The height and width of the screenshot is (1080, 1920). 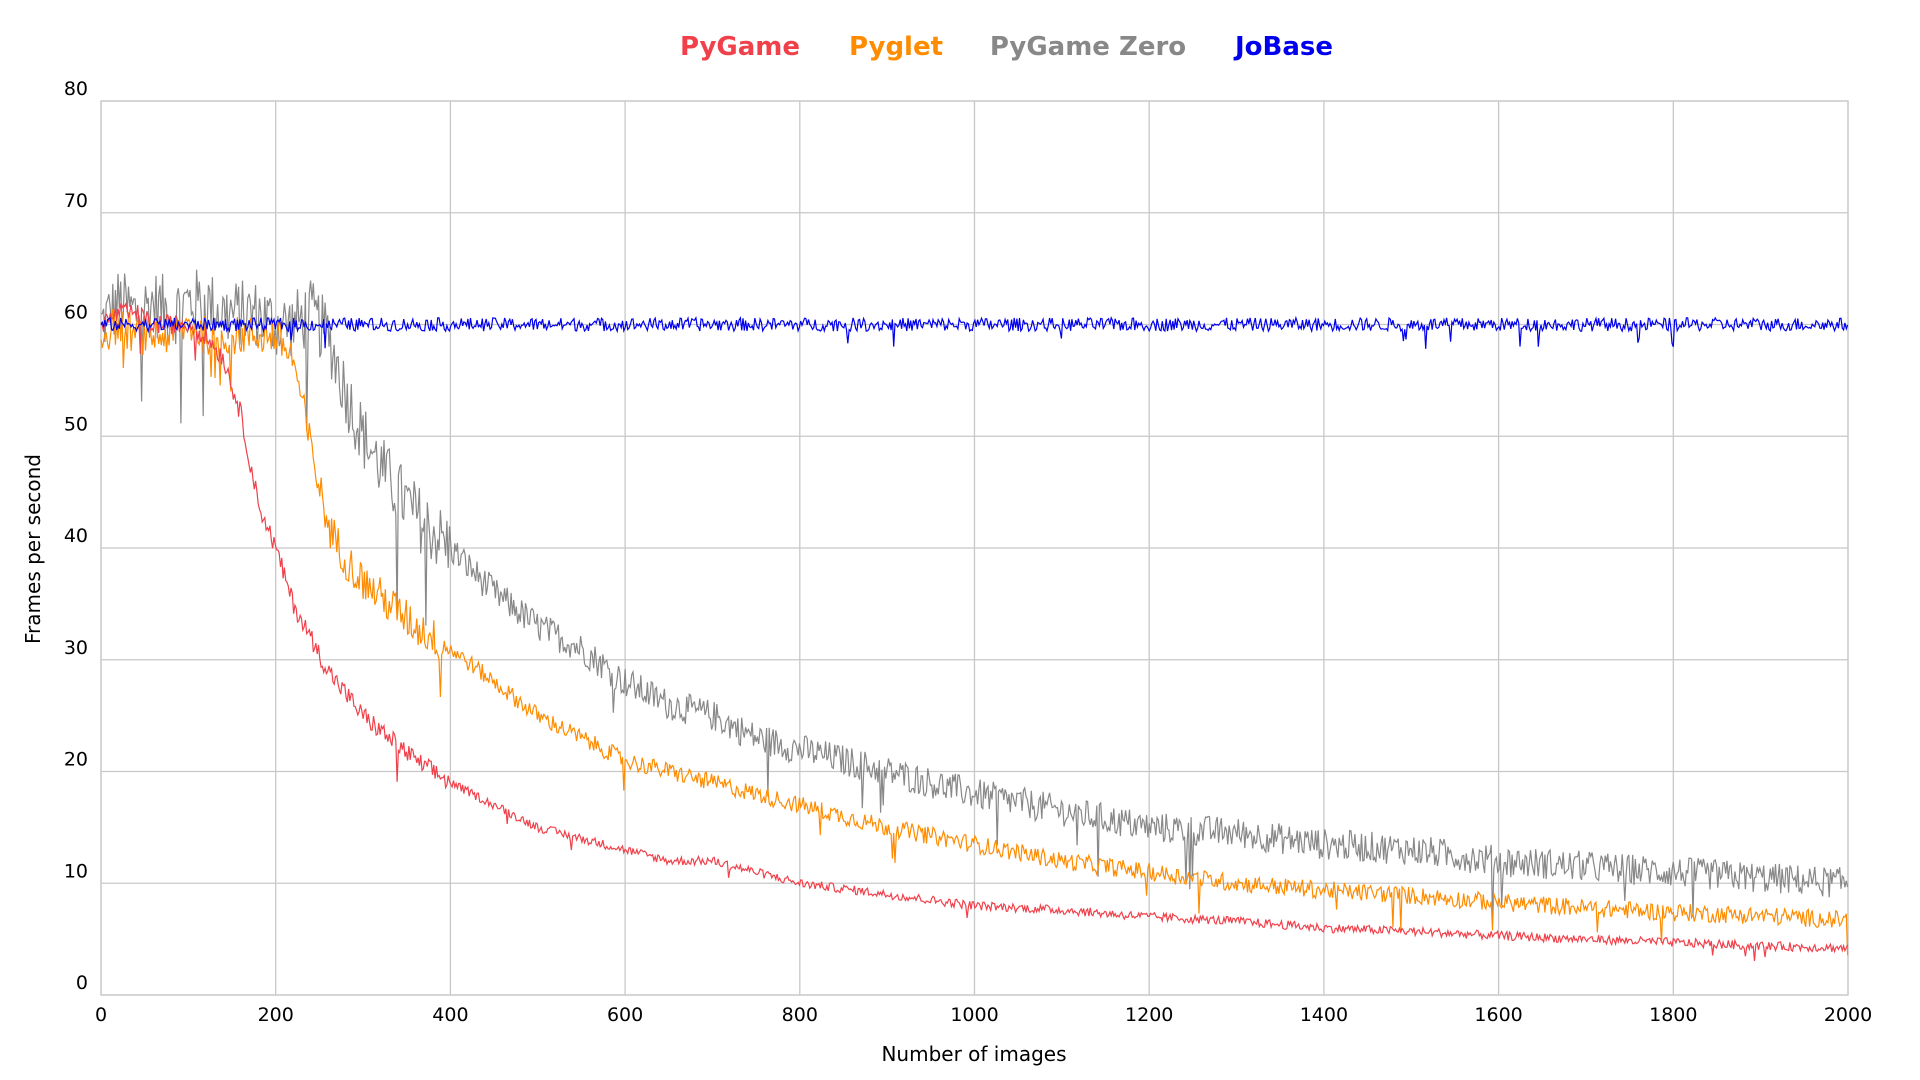 What do you see at coordinates (974, 1015) in the screenshot?
I see `x-tick-label: 1000` at bounding box center [974, 1015].